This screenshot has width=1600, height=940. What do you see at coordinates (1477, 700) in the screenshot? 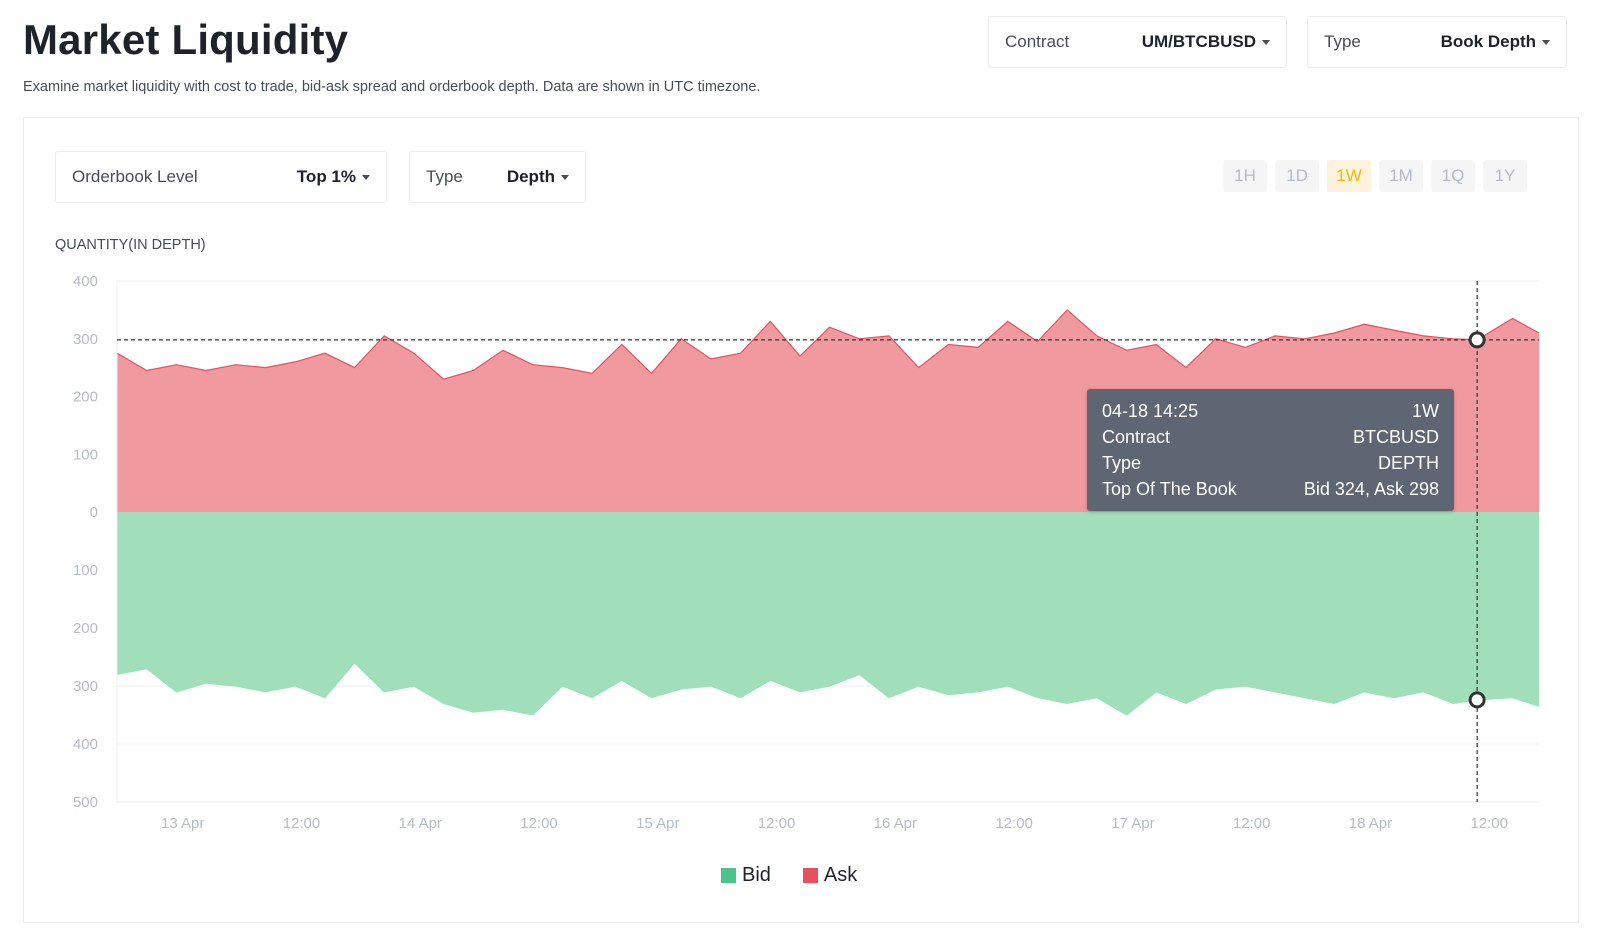
I see `crosshair-point-bid` at bounding box center [1477, 700].